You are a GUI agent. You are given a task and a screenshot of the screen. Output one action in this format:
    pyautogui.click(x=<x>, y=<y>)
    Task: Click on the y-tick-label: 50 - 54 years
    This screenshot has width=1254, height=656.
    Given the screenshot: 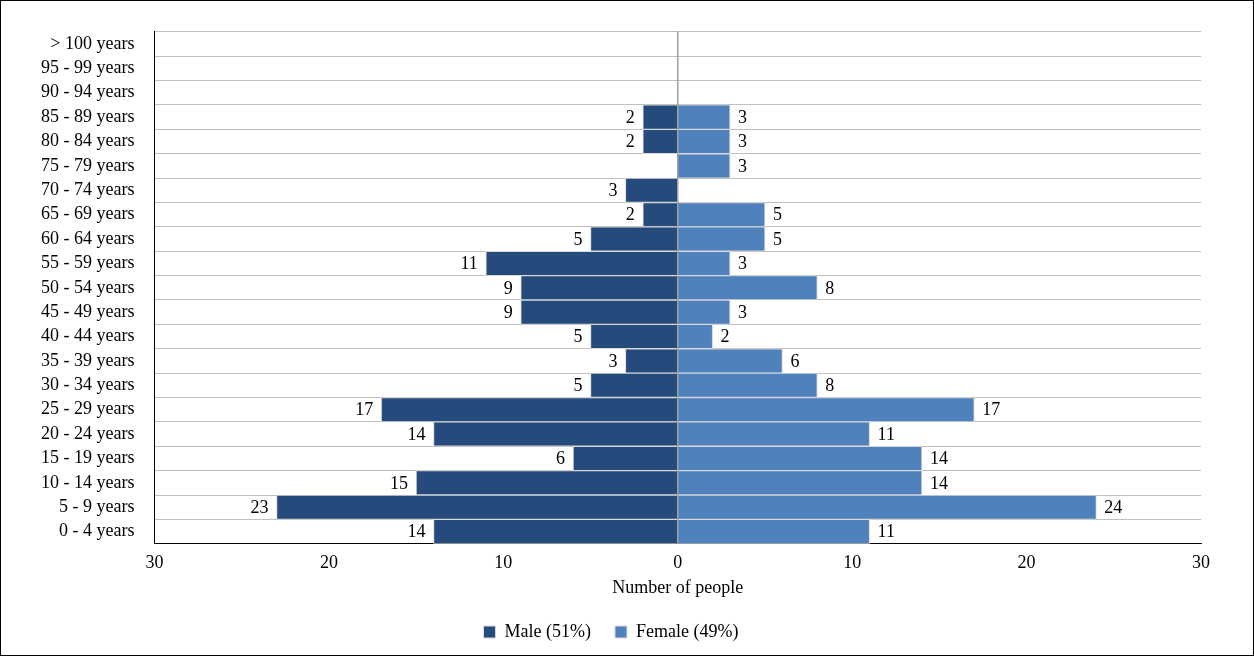 What is the action you would take?
    pyautogui.click(x=87, y=286)
    